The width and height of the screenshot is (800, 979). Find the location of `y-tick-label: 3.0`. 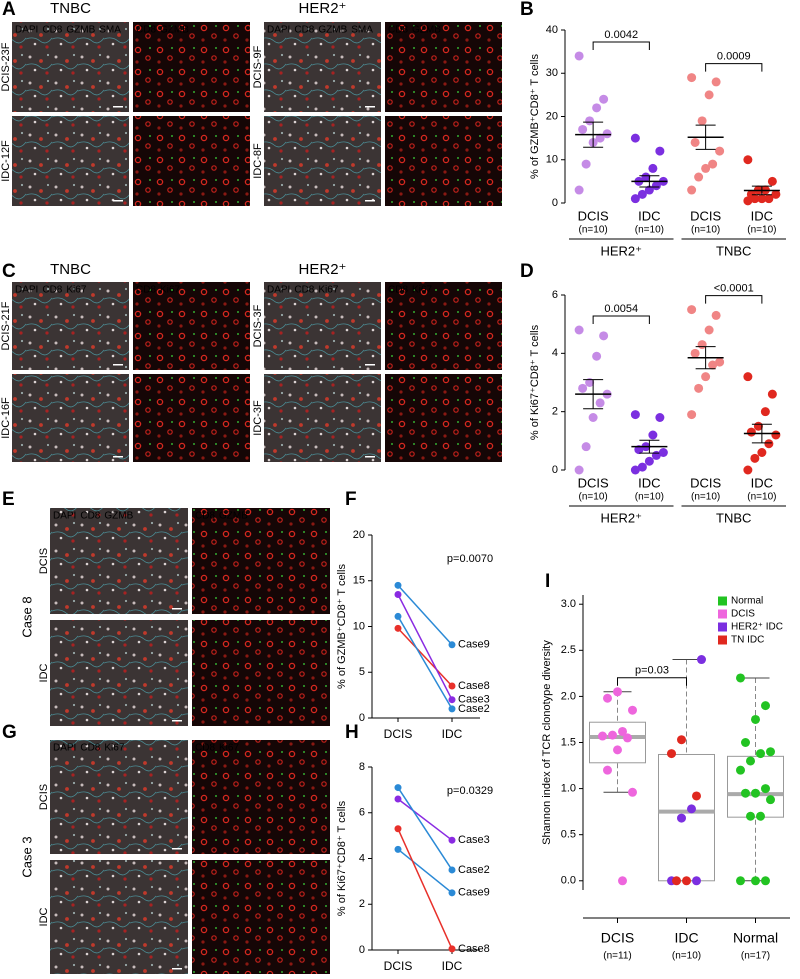

y-tick-label: 3.0 is located at coordinates (568, 604).